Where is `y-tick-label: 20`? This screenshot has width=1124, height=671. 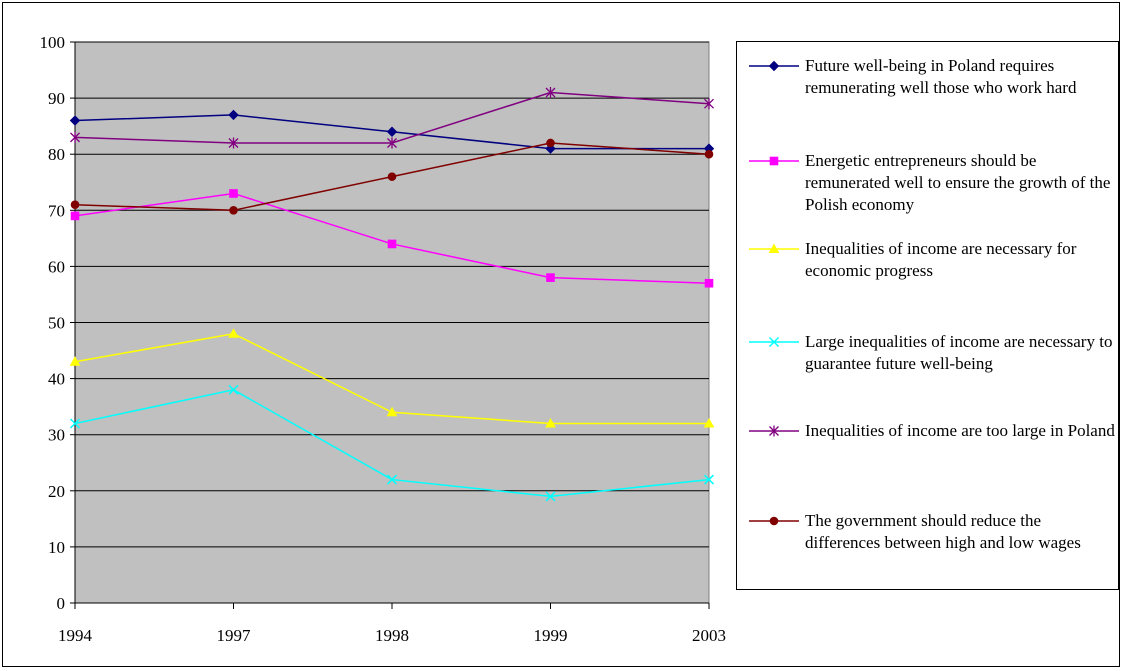 y-tick-label: 20 is located at coordinates (56, 491).